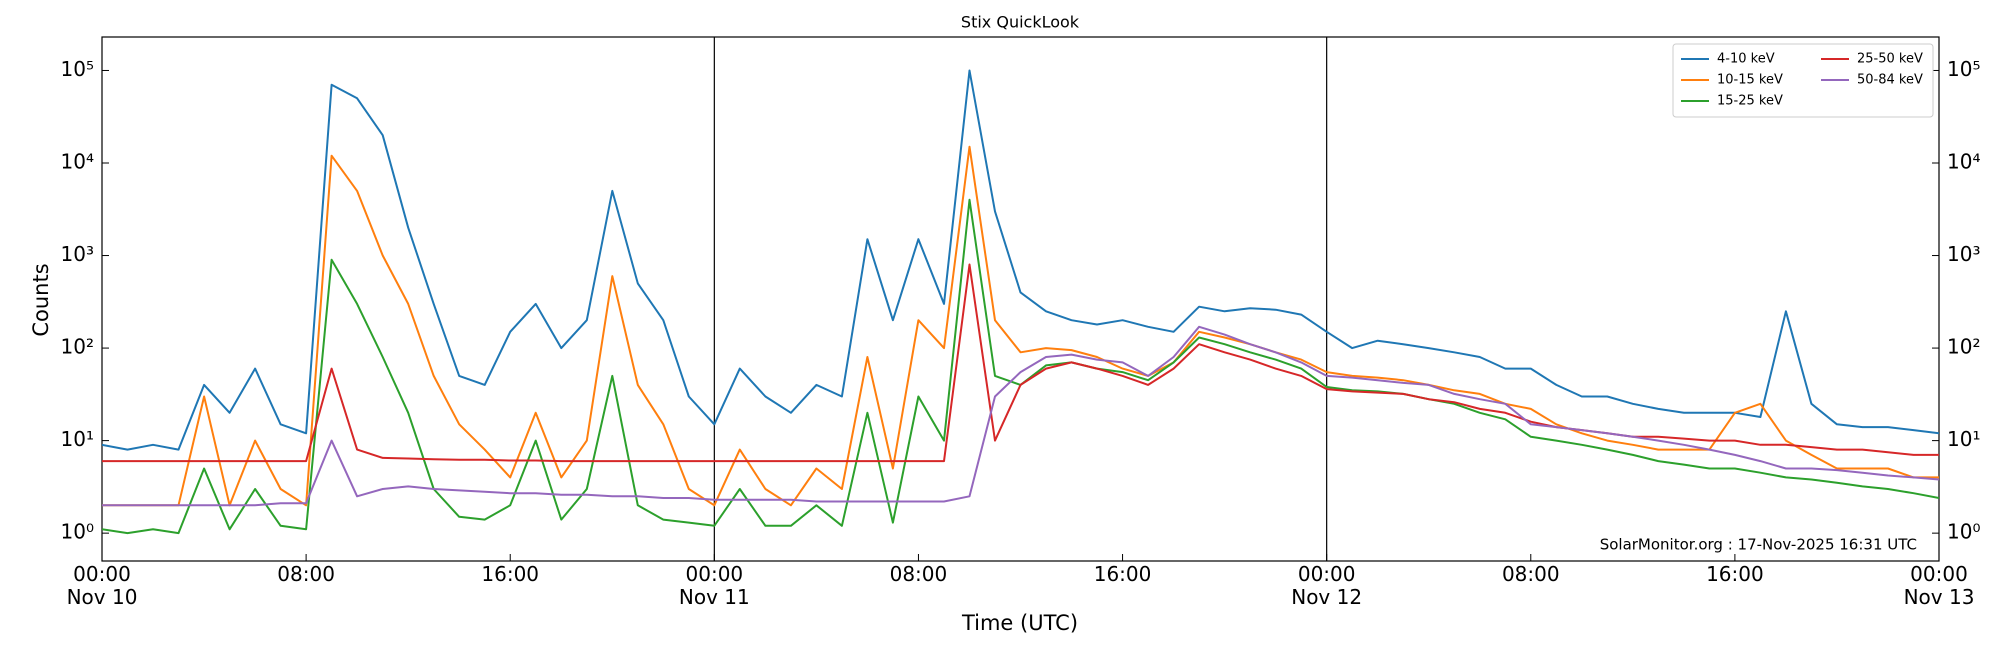 This screenshot has height=650, width=2000. I want to click on y-tick-label-right: 10⁴, so click(1963, 162).